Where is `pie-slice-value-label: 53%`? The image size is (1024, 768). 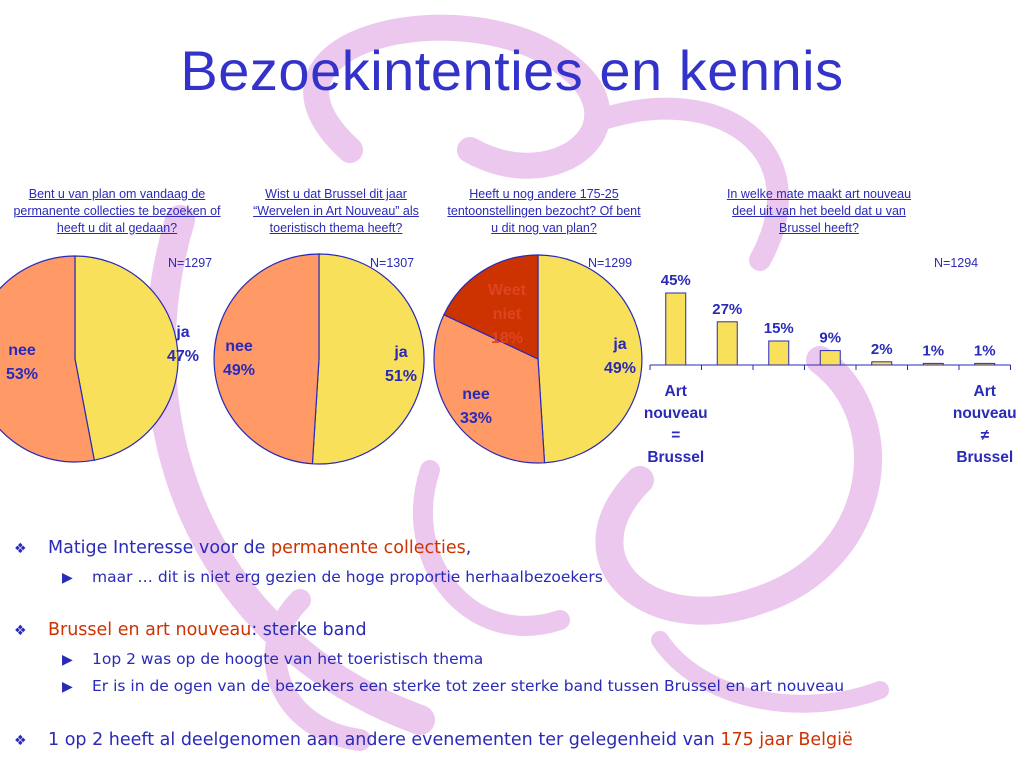
pie-slice-value-label: 53% is located at coordinates (22, 374).